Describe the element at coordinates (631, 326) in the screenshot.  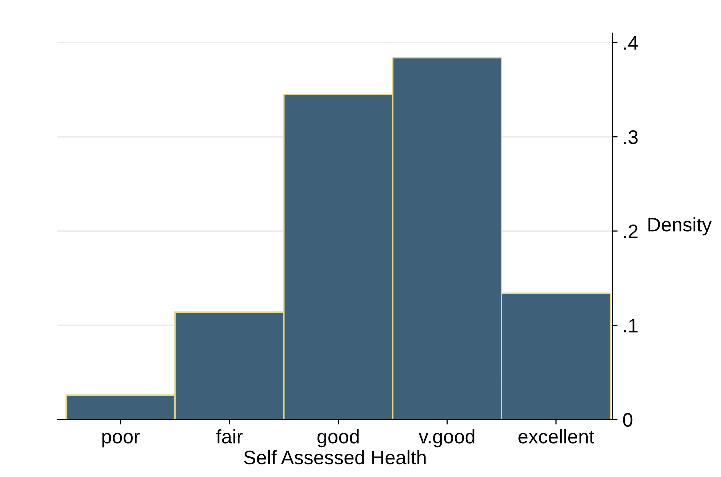
I see `y-tick-label: .1` at that location.